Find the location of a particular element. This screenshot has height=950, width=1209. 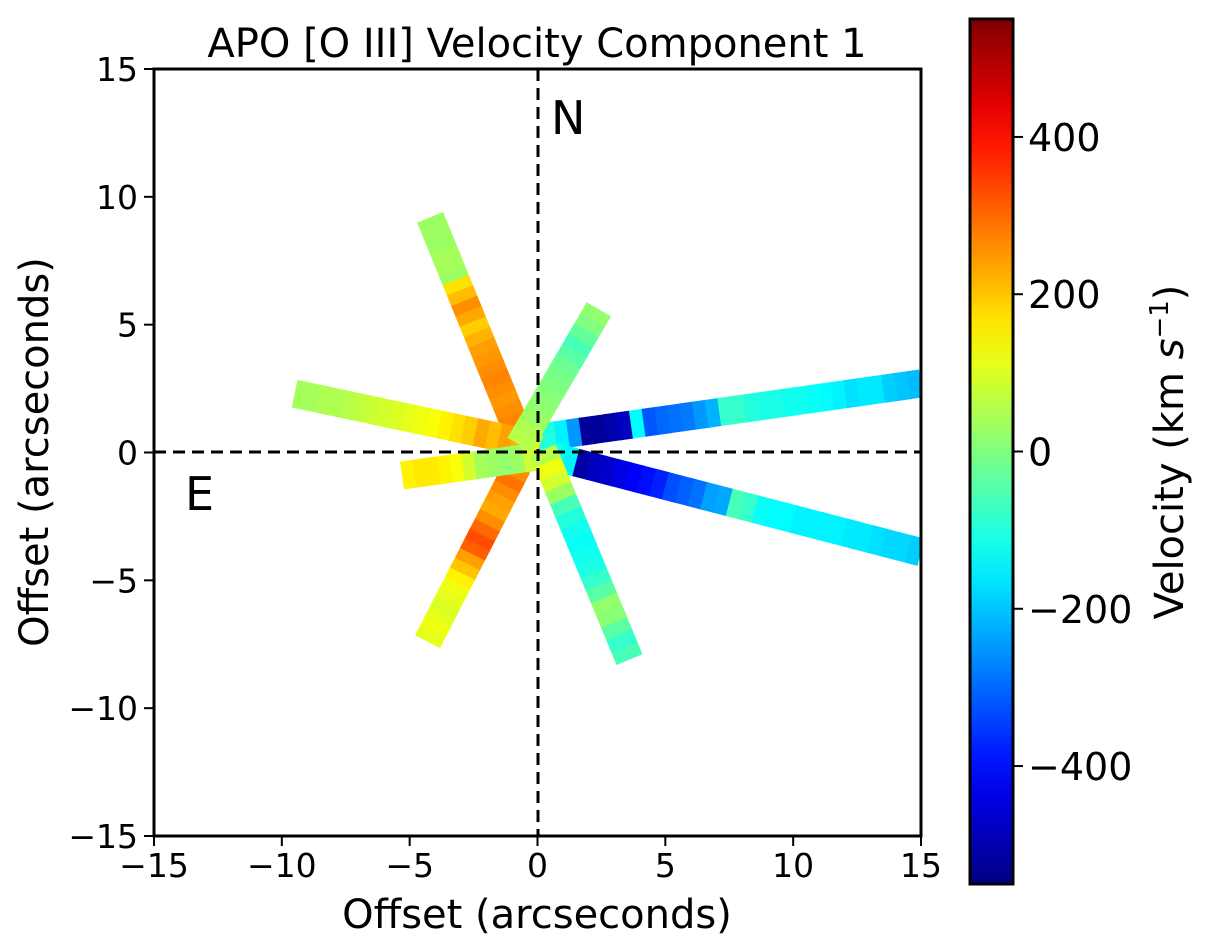

colorbar-ticks: −400 −200 0 200 400 is located at coordinates (1072, 452).